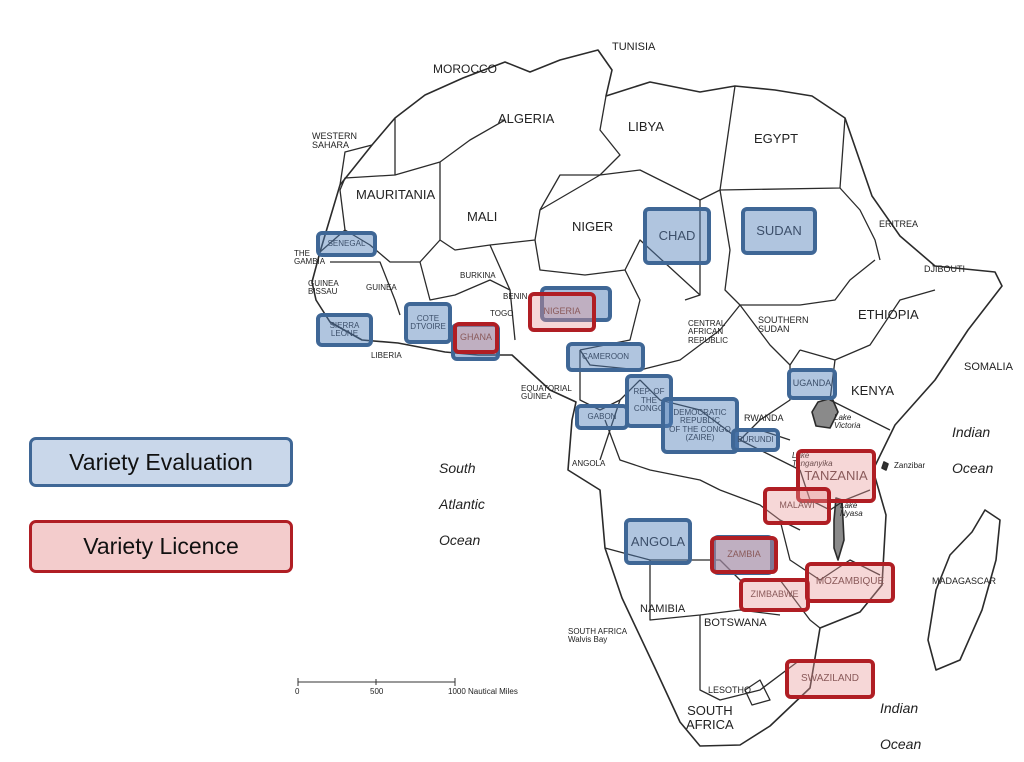 This screenshot has width=1024, height=762. Describe the element at coordinates (462, 504) in the screenshot. I see `label-south-atlantic-ocean: South Atlantic Ocean` at that location.